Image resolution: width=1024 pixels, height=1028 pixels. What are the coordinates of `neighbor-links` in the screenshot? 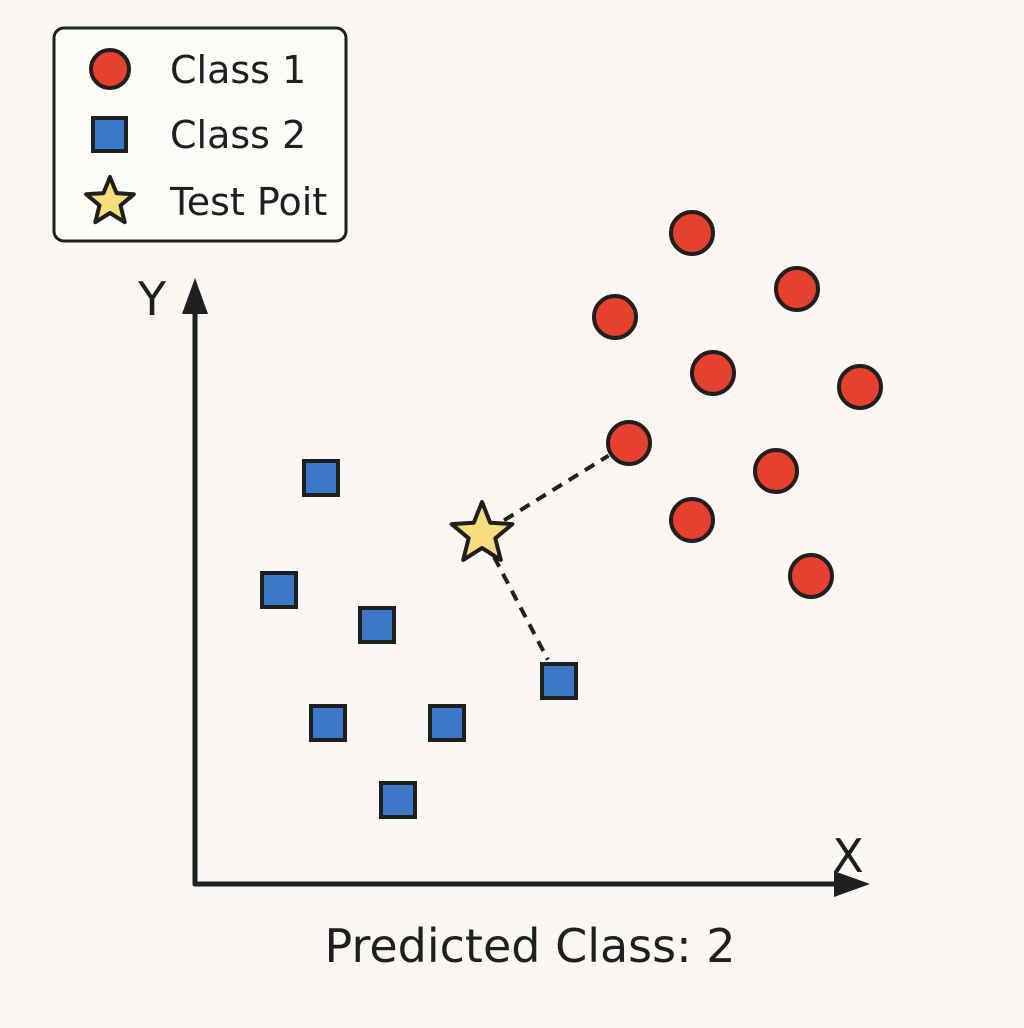 It's located at (551, 557).